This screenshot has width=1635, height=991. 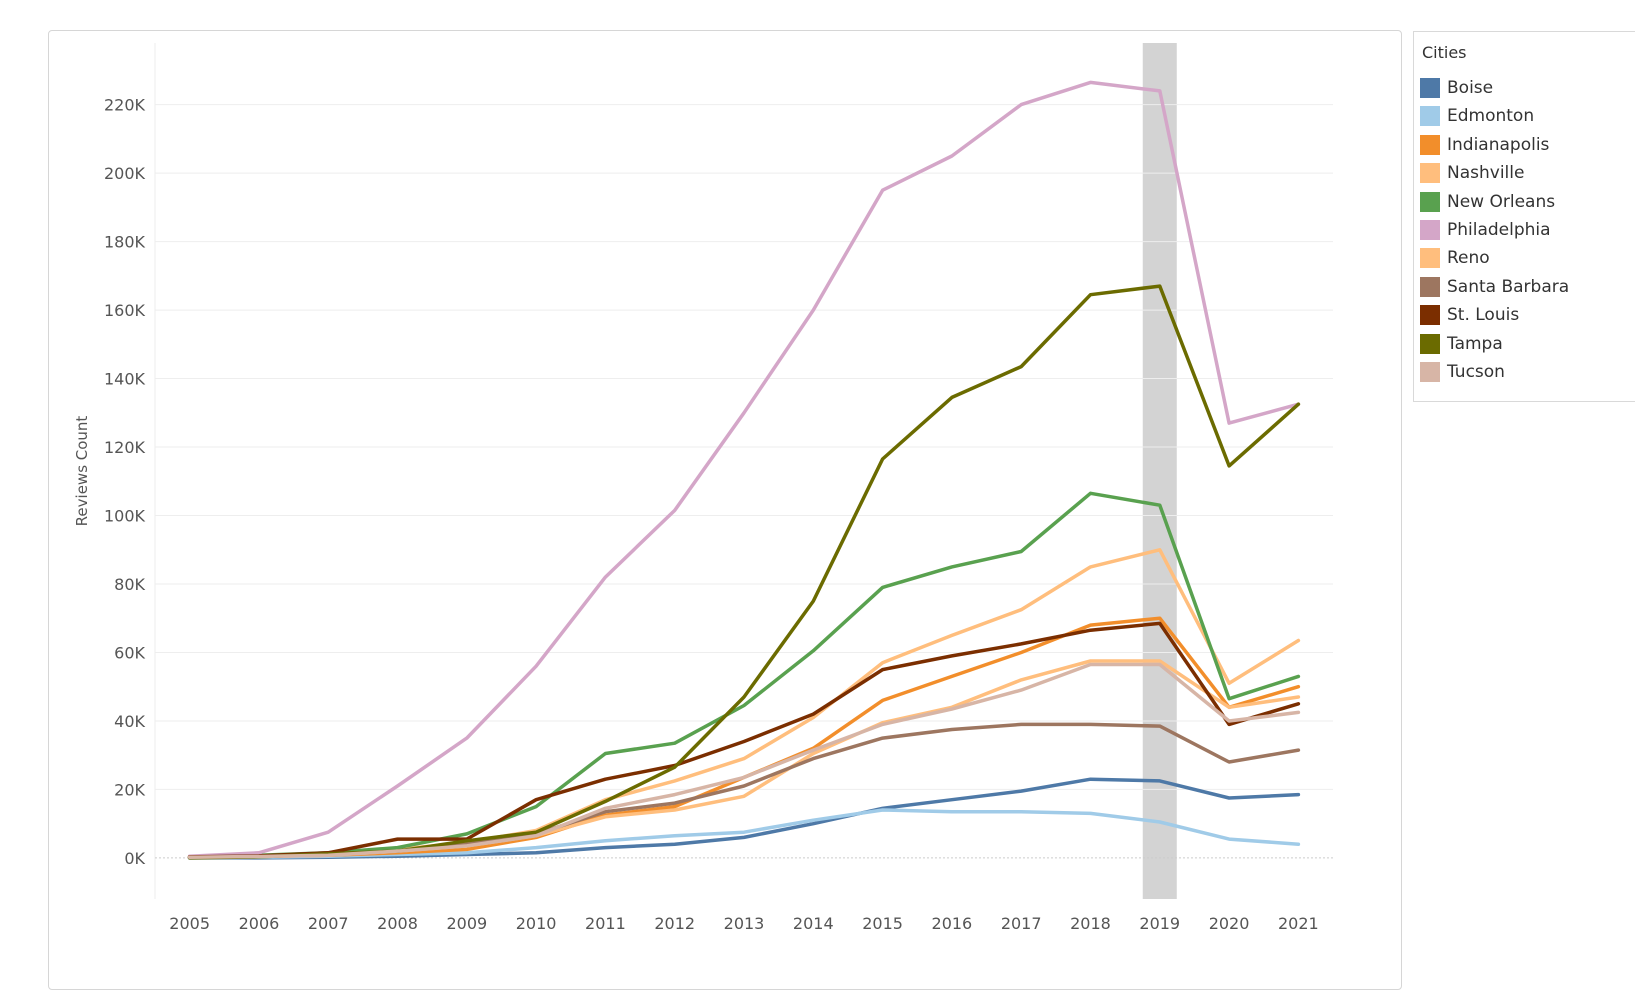 I want to click on y-axis-title: Reviews Count, so click(x=82, y=471).